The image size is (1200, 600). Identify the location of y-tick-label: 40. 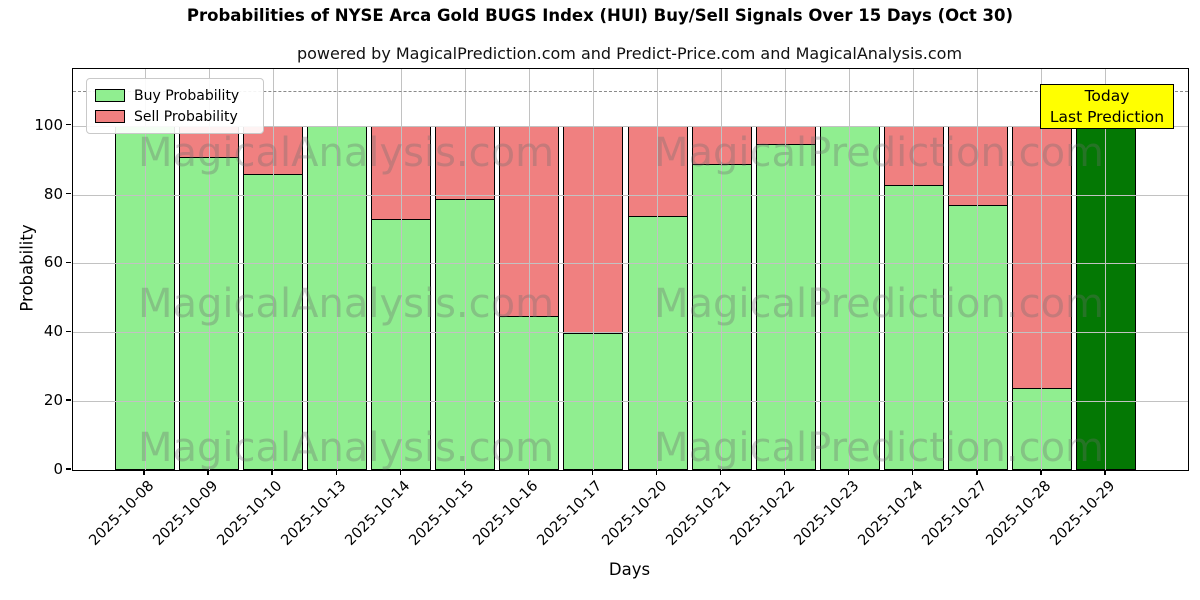
(53, 331).